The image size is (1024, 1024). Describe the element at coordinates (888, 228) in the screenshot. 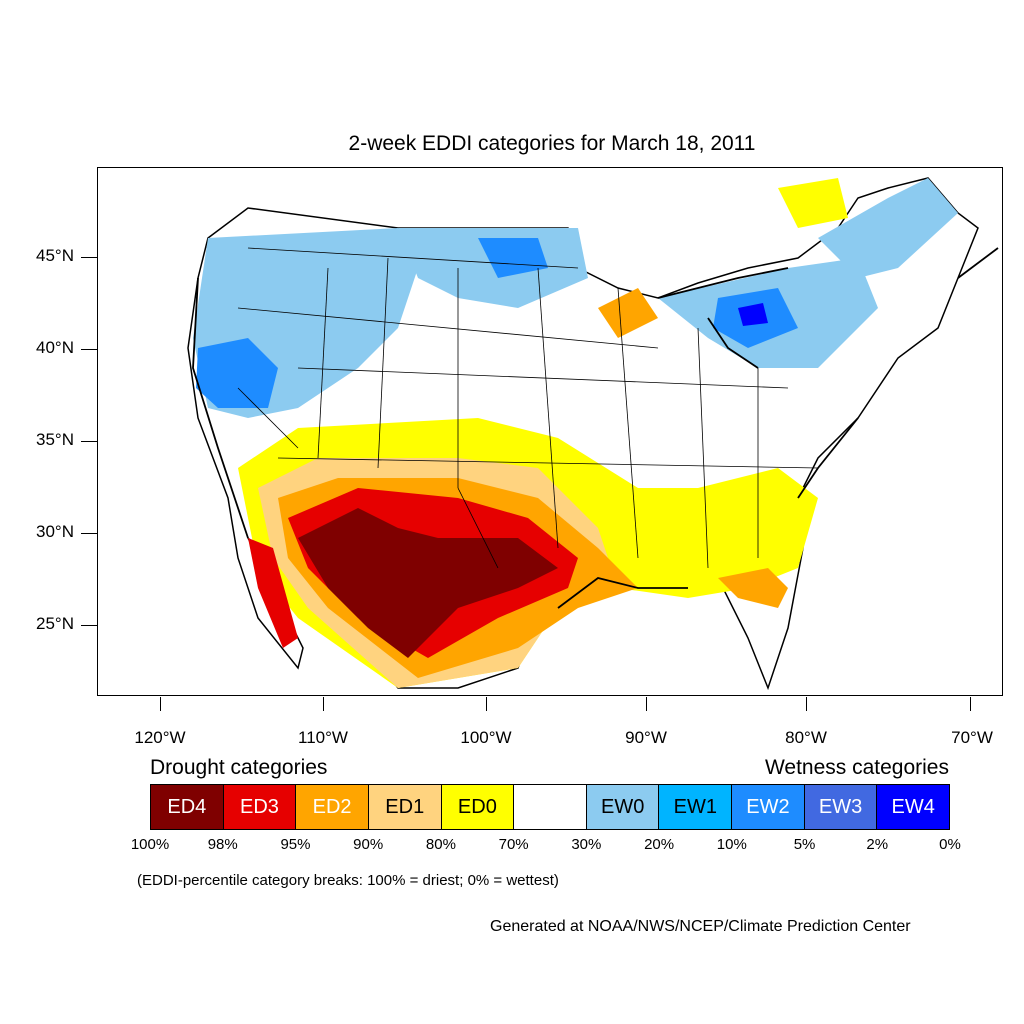

I see `wet-region-northeast` at that location.